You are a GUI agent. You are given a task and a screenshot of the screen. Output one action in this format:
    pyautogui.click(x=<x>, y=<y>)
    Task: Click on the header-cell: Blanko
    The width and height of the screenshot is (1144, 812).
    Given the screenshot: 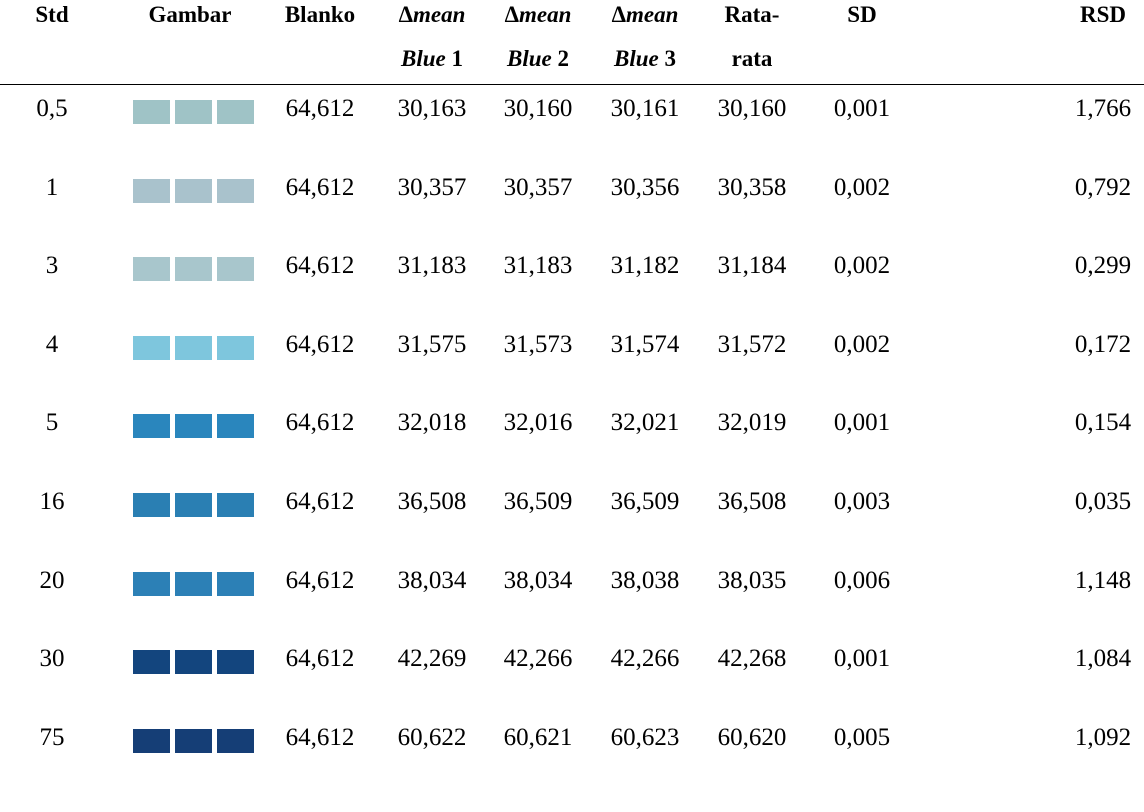 What is the action you would take?
    pyautogui.click(x=320, y=15)
    